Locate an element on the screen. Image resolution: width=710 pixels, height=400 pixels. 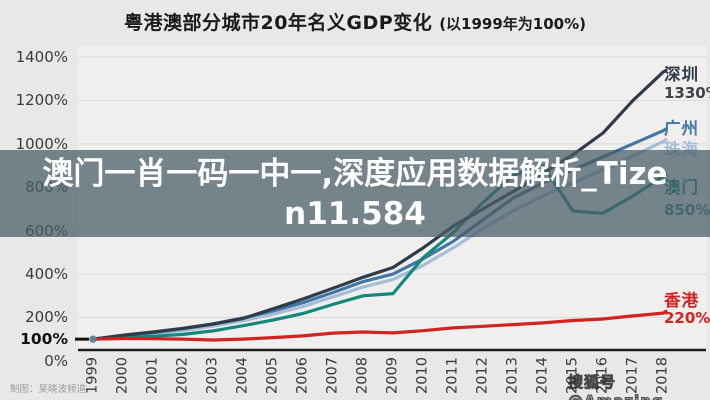
x-tick-label-2010: 2010 is located at coordinates (422, 375).